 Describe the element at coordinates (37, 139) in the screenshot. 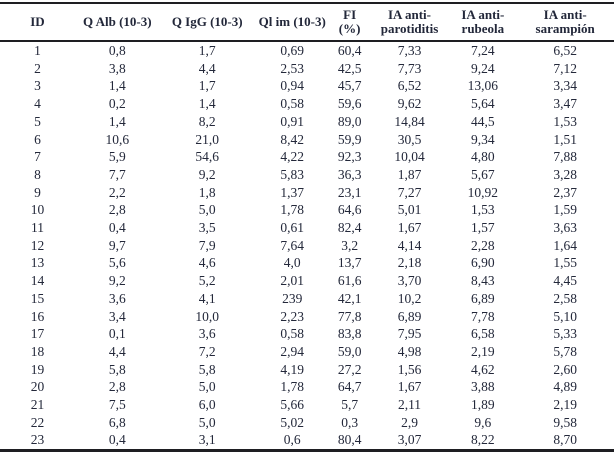

I see `row-id-cell: 6` at that location.